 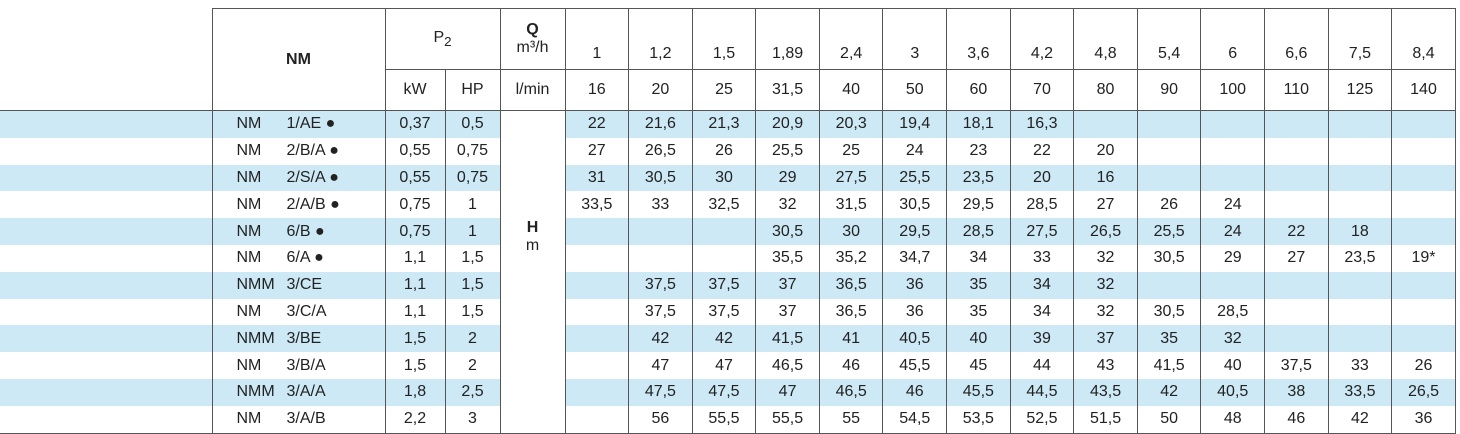 I want to click on head-value: 25,5, so click(x=787, y=151).